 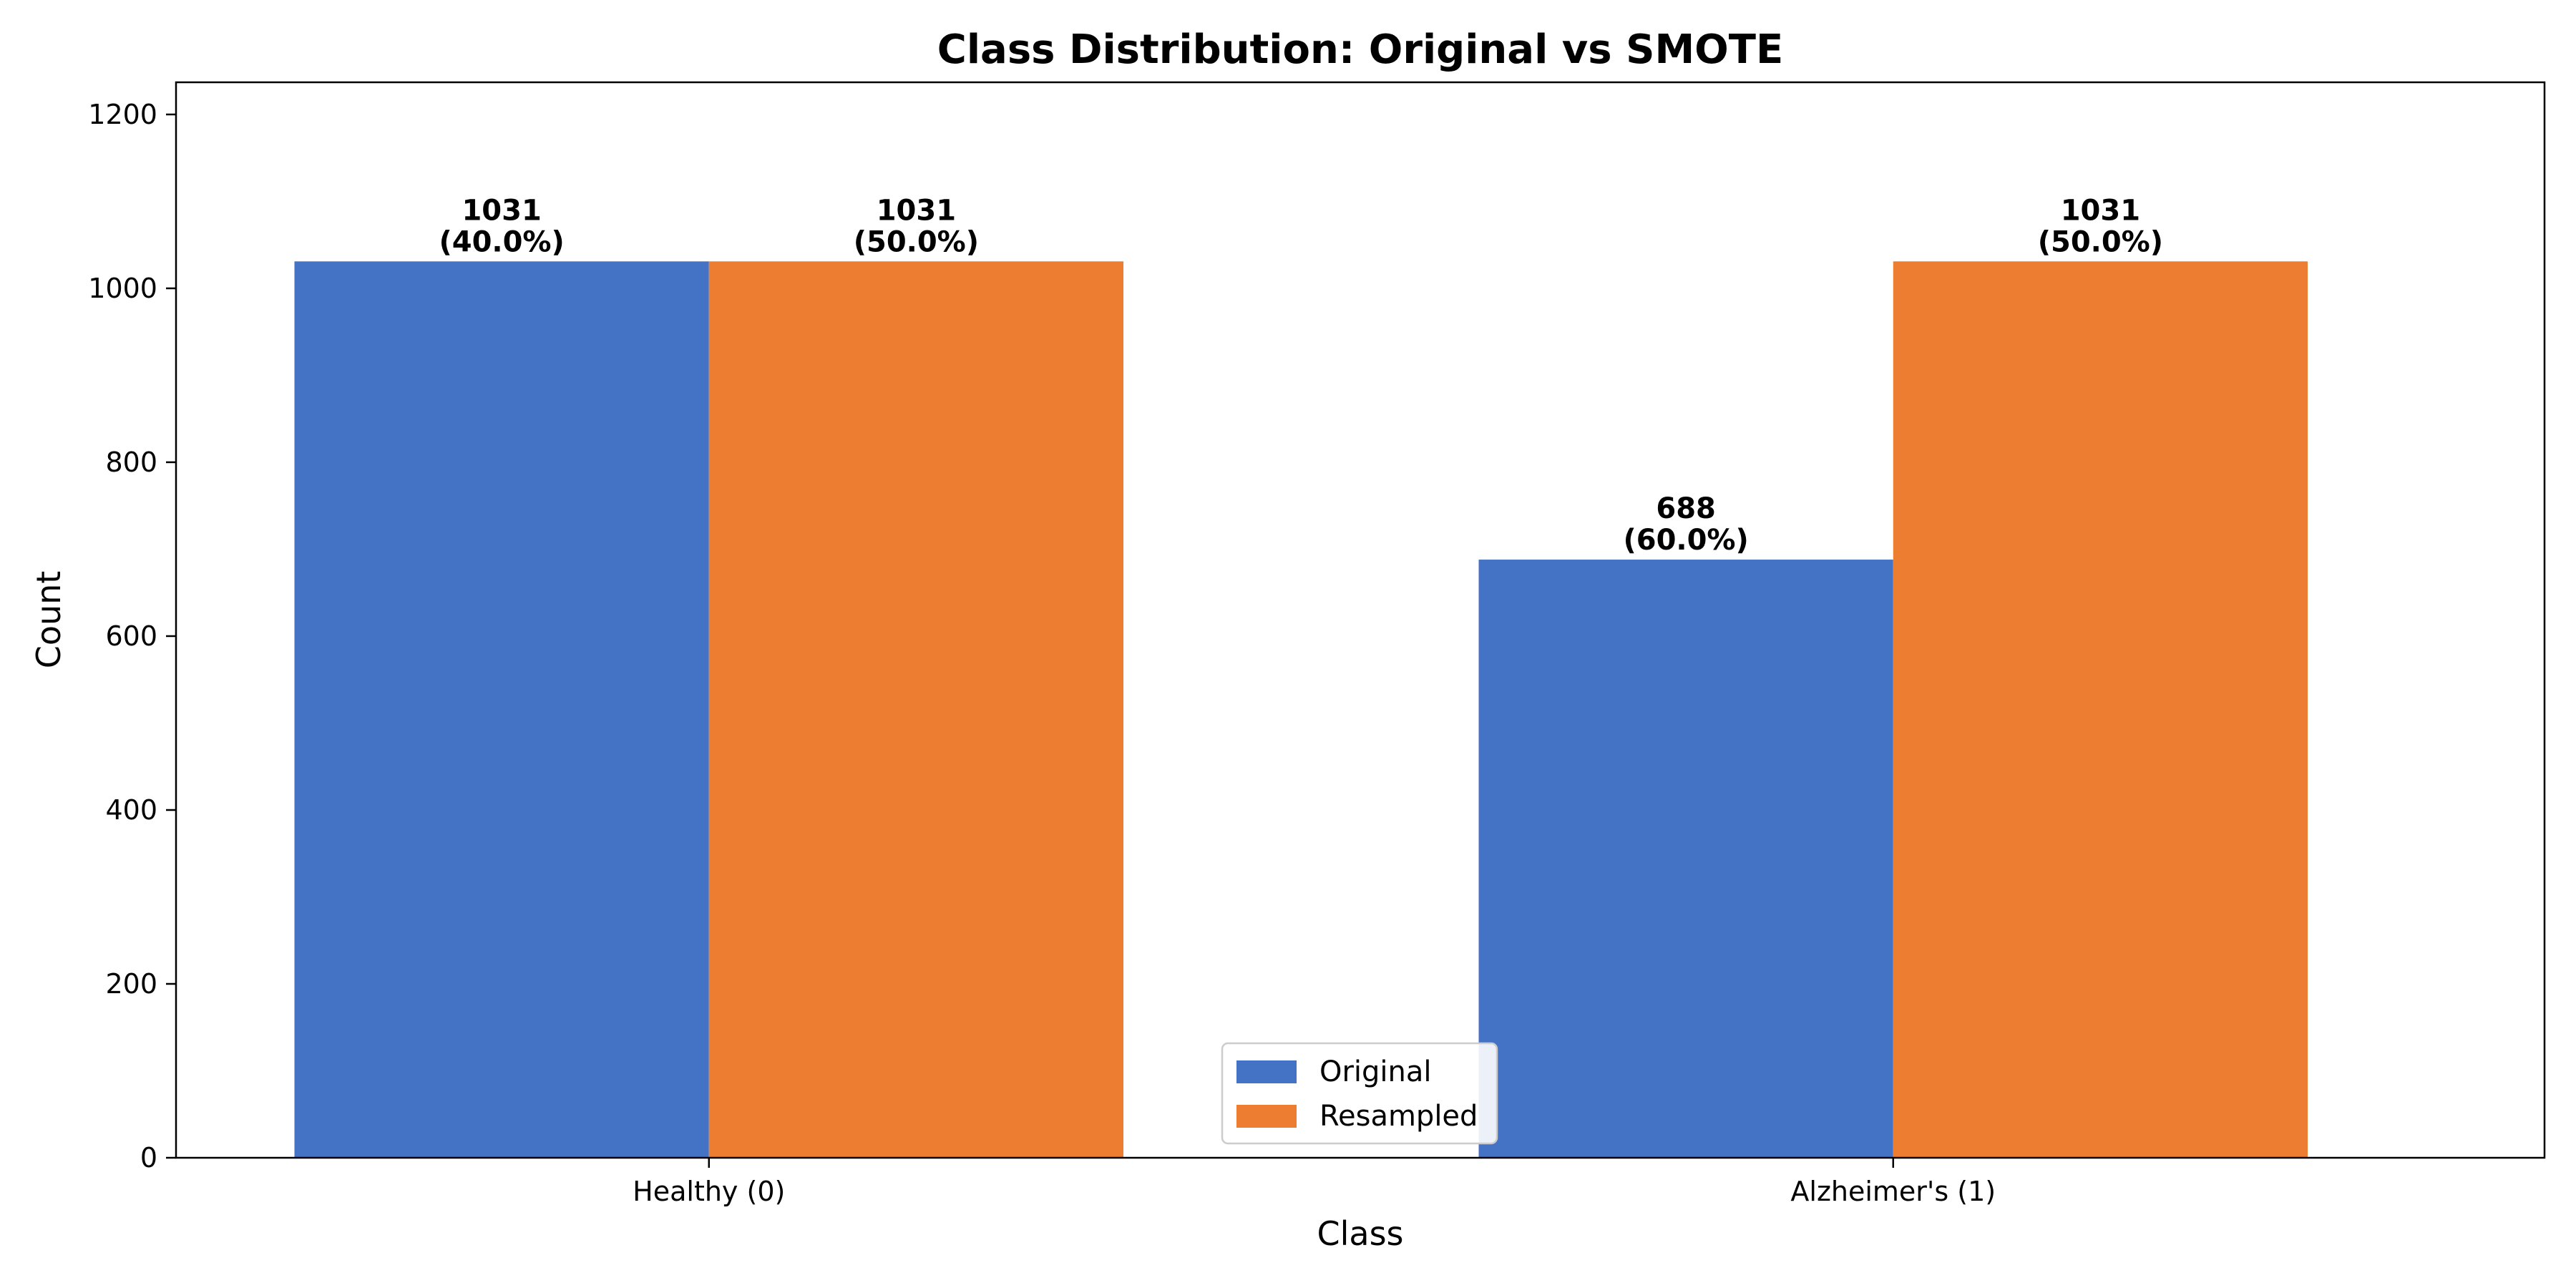 I want to click on y-tick-label: 0, so click(x=148, y=1158).